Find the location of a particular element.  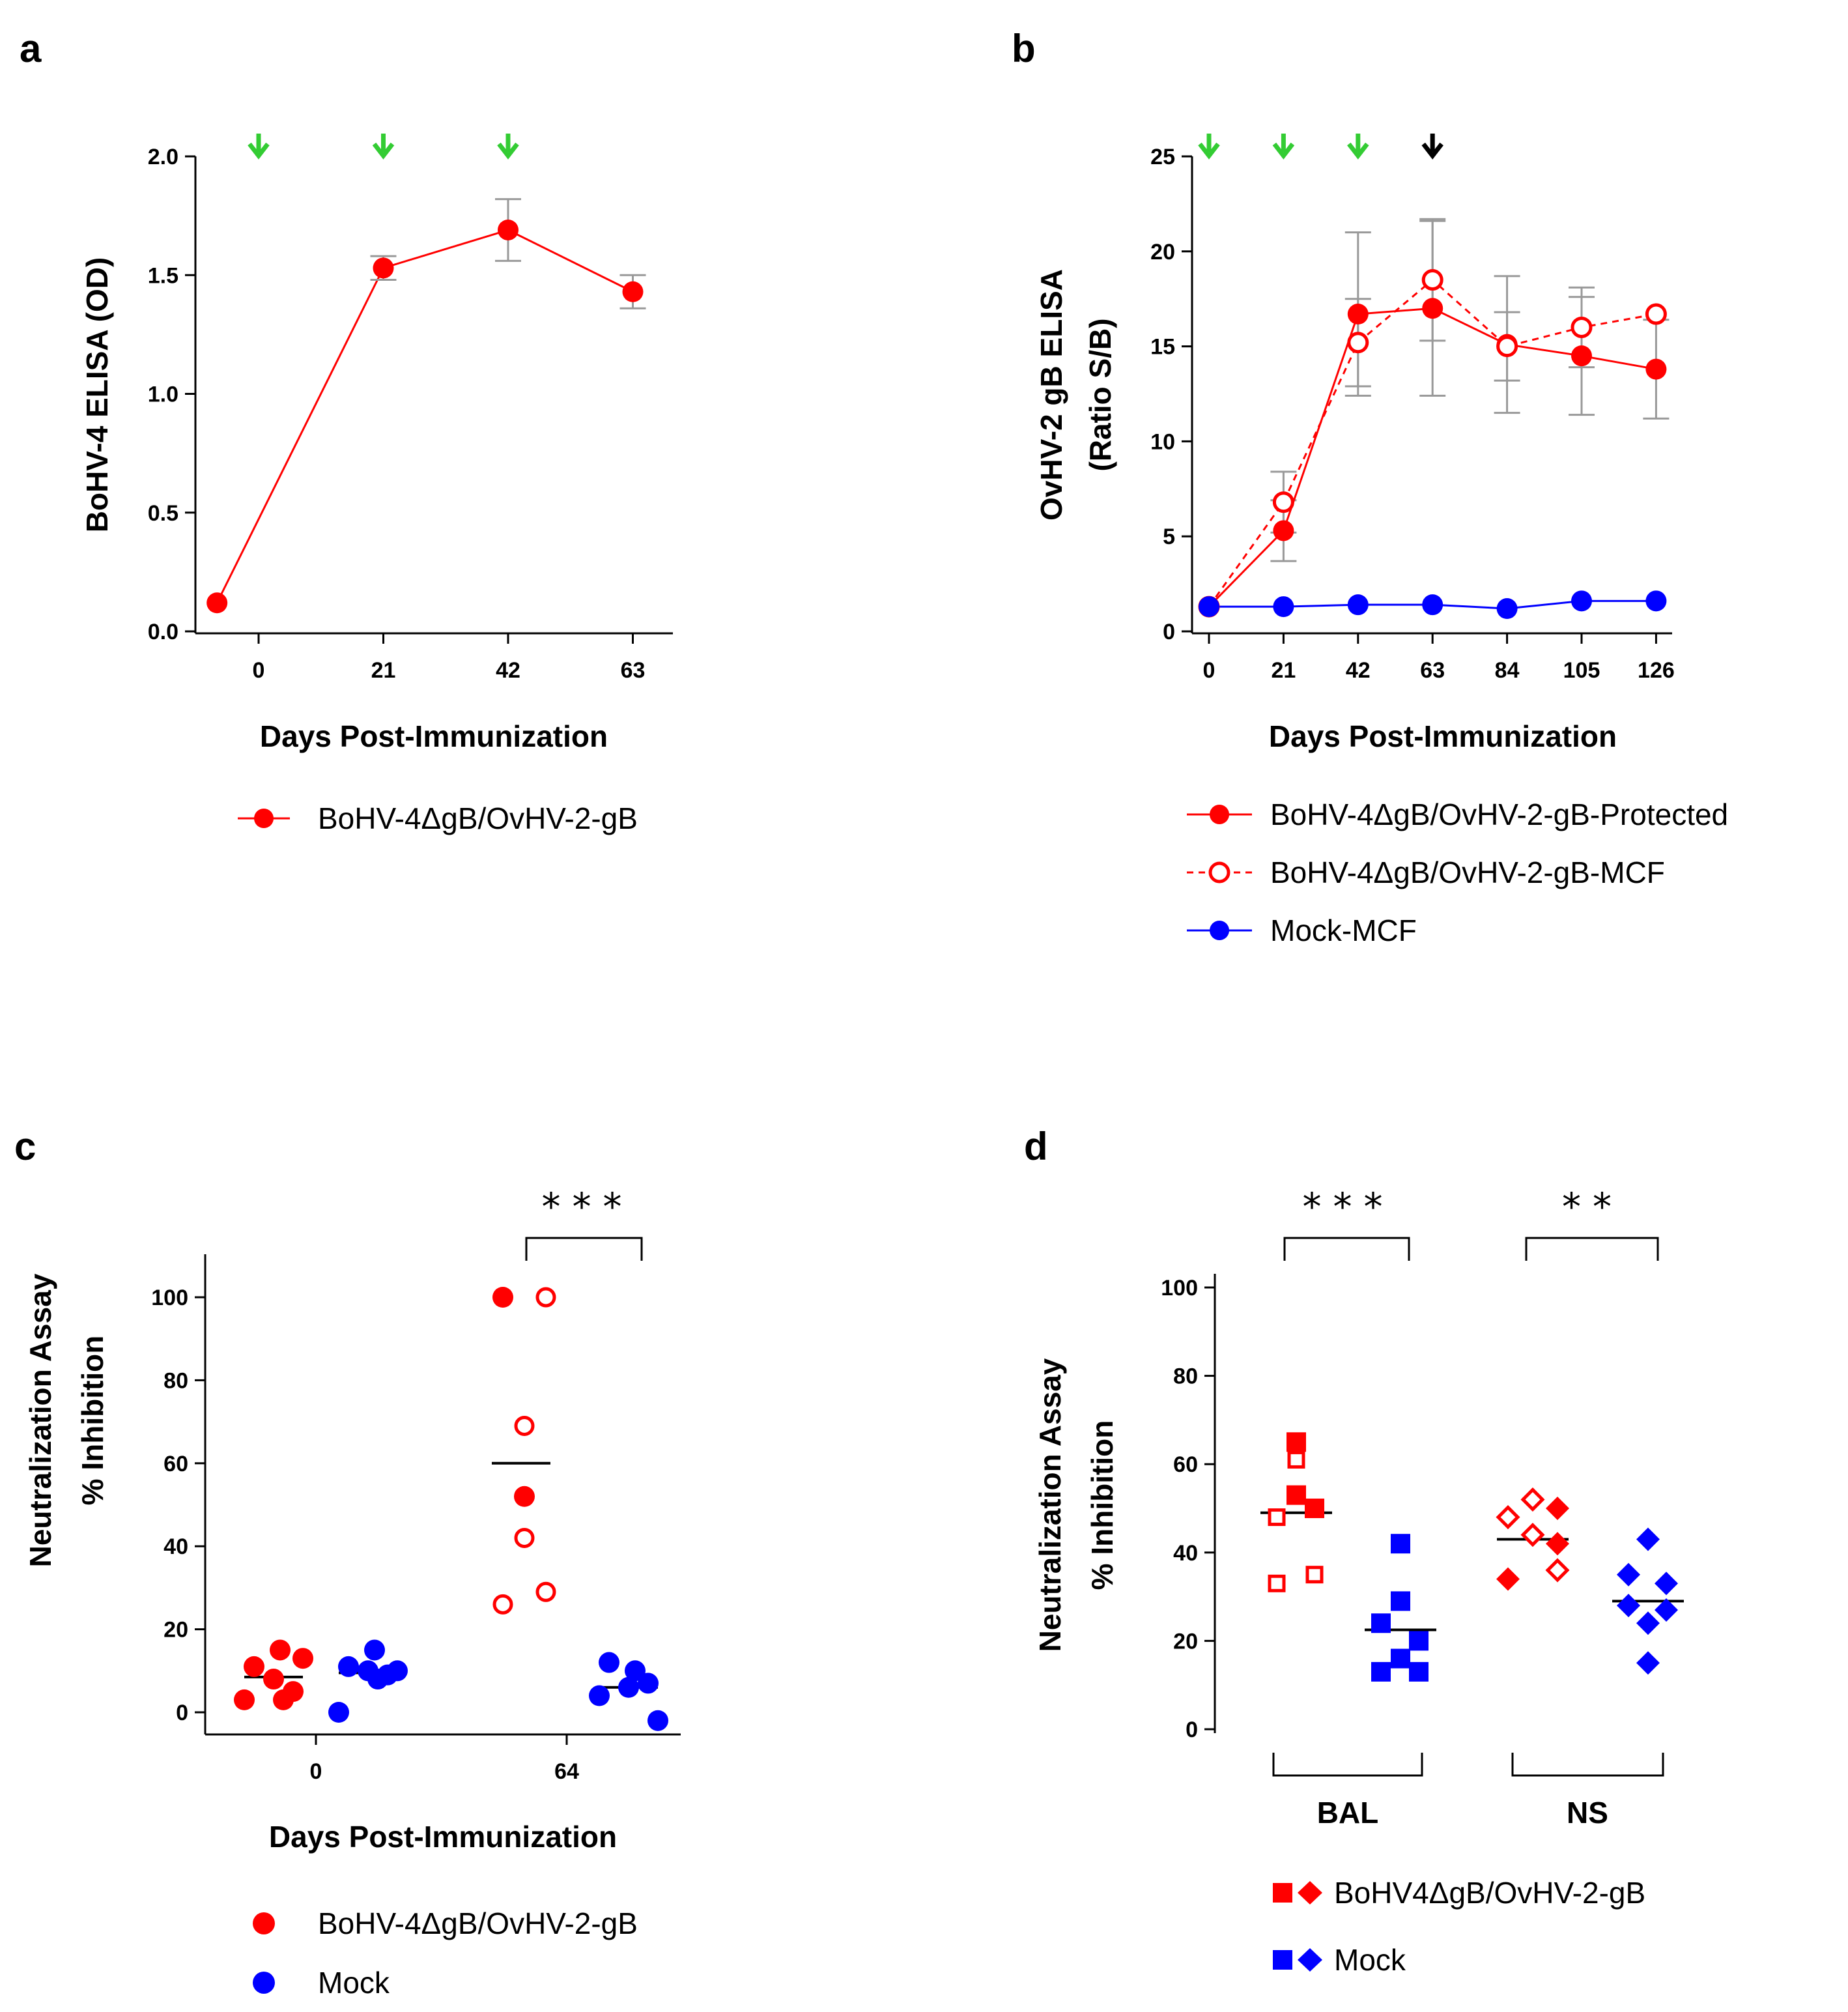

panel-a-y-tick-label: 2.0 is located at coordinates (163, 157).